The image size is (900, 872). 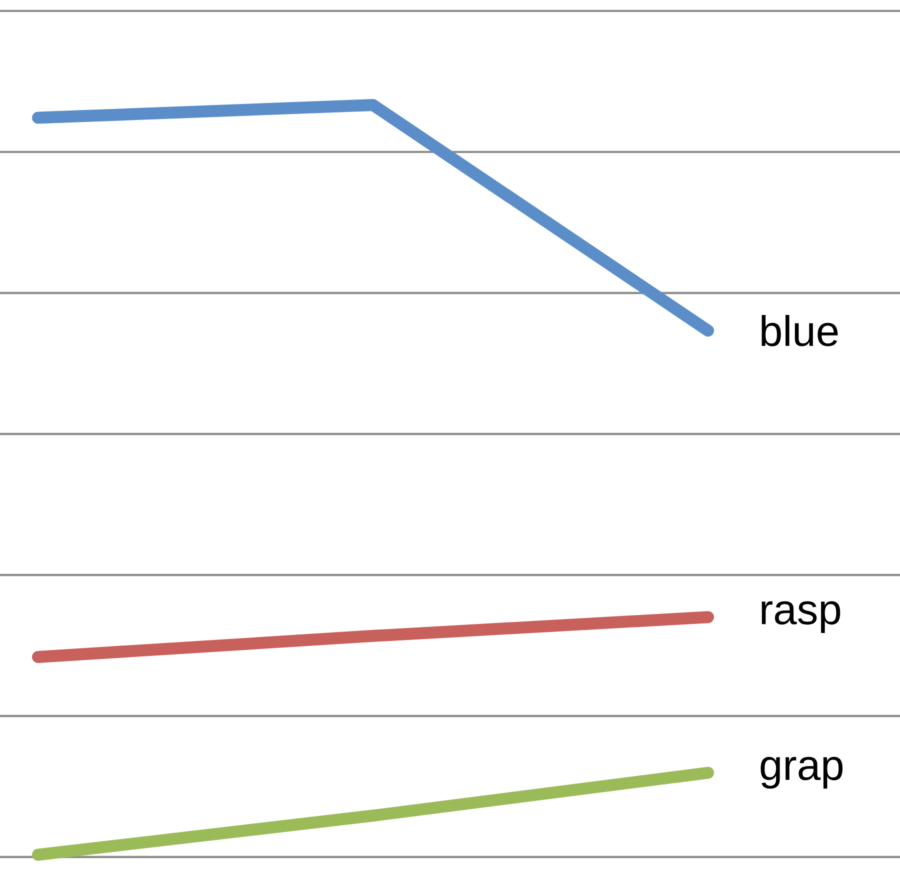 What do you see at coordinates (801, 617) in the screenshot?
I see `series-label: rasp` at bounding box center [801, 617].